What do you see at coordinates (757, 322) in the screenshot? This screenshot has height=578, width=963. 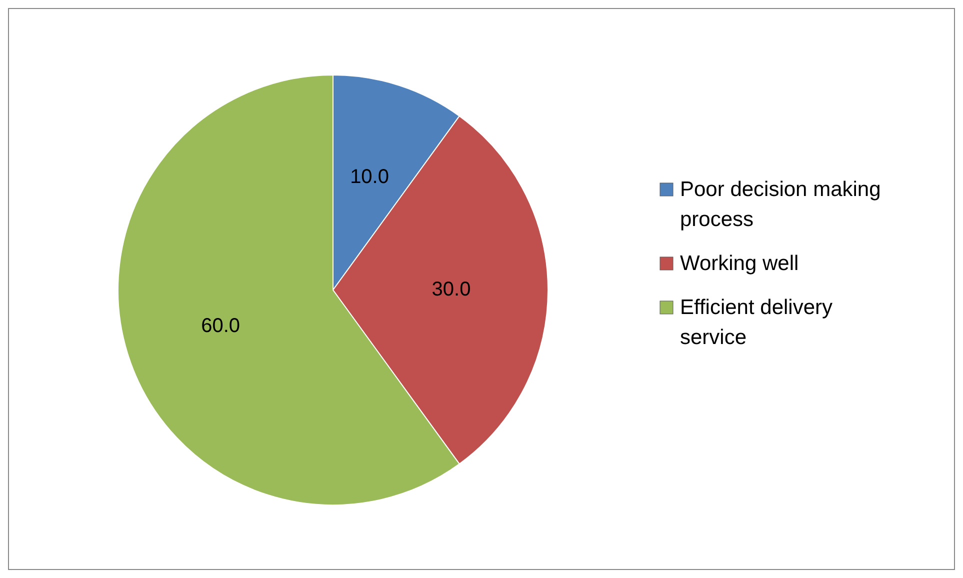 I see `legend-label: Efficient delivery service` at bounding box center [757, 322].